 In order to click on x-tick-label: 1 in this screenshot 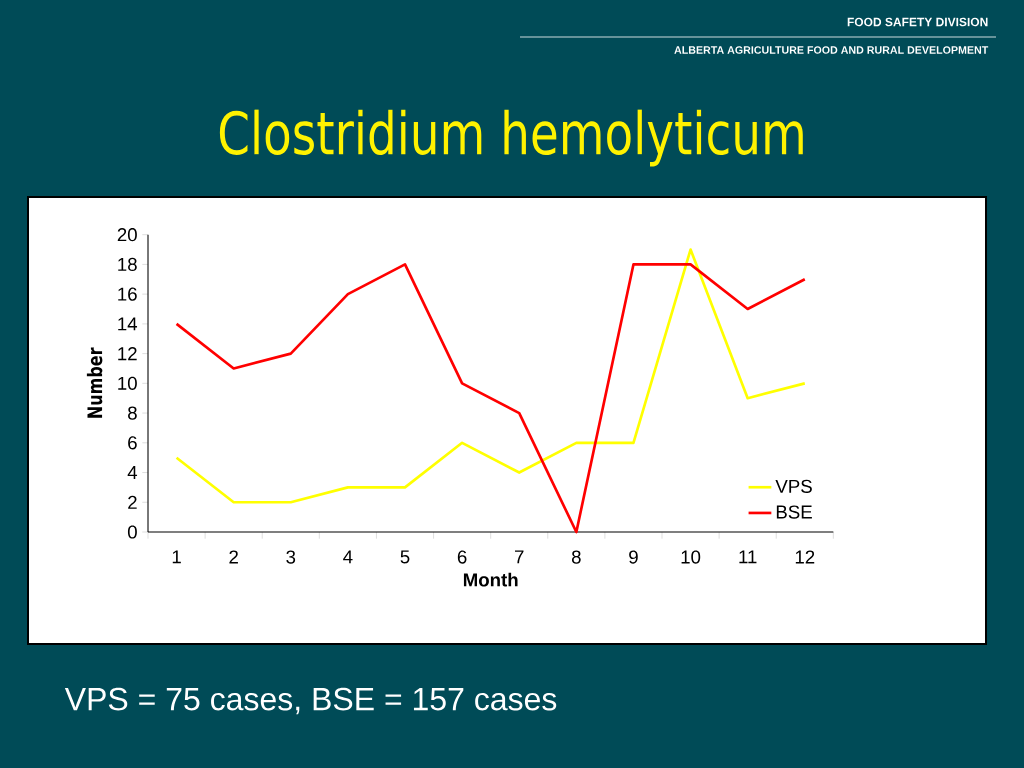, I will do `click(176, 557)`.